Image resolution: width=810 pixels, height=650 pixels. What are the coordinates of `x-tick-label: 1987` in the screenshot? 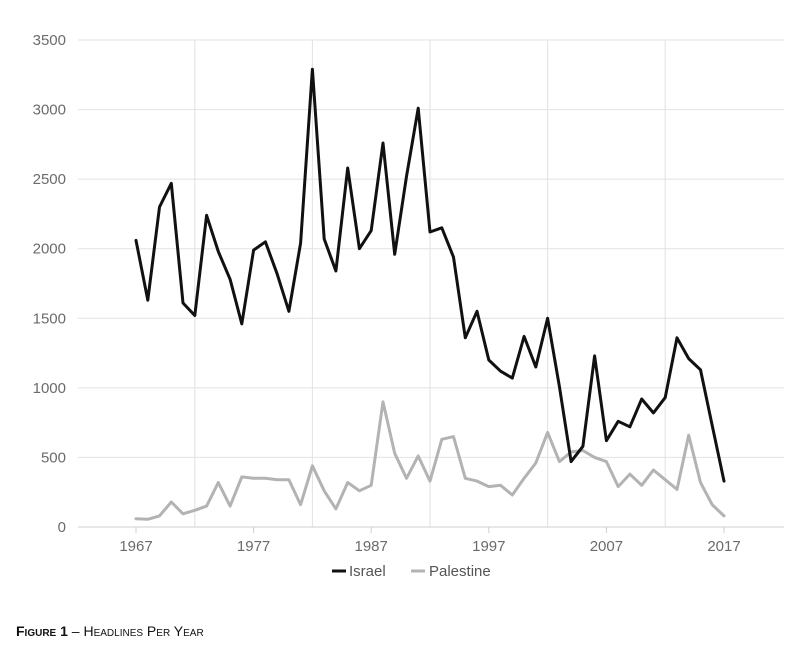 It's located at (371, 546).